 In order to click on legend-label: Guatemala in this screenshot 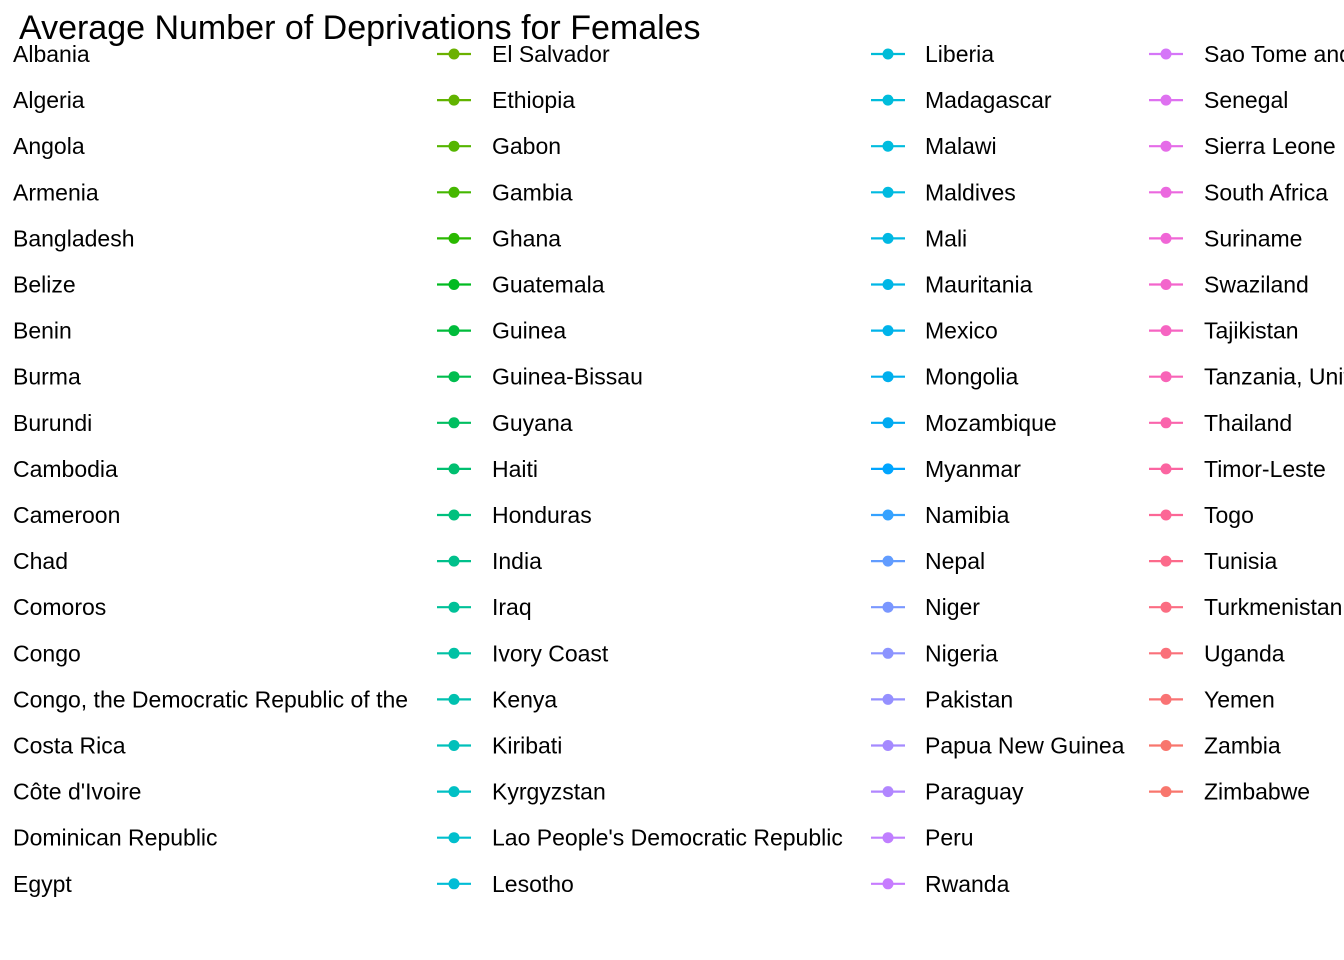, I will do `click(548, 285)`.